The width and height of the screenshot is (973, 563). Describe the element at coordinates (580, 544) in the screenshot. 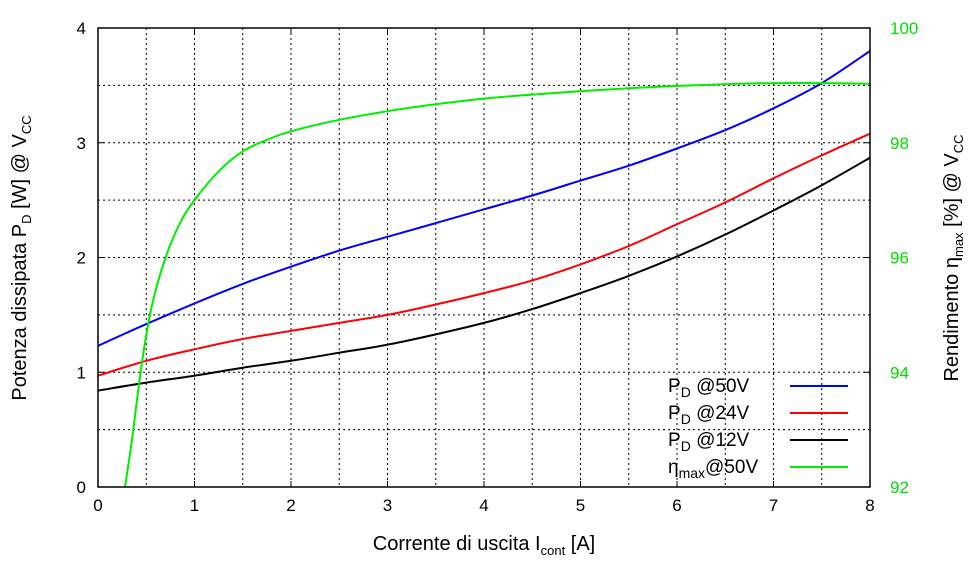

I see `x-axis-title-tail: [A]` at that location.